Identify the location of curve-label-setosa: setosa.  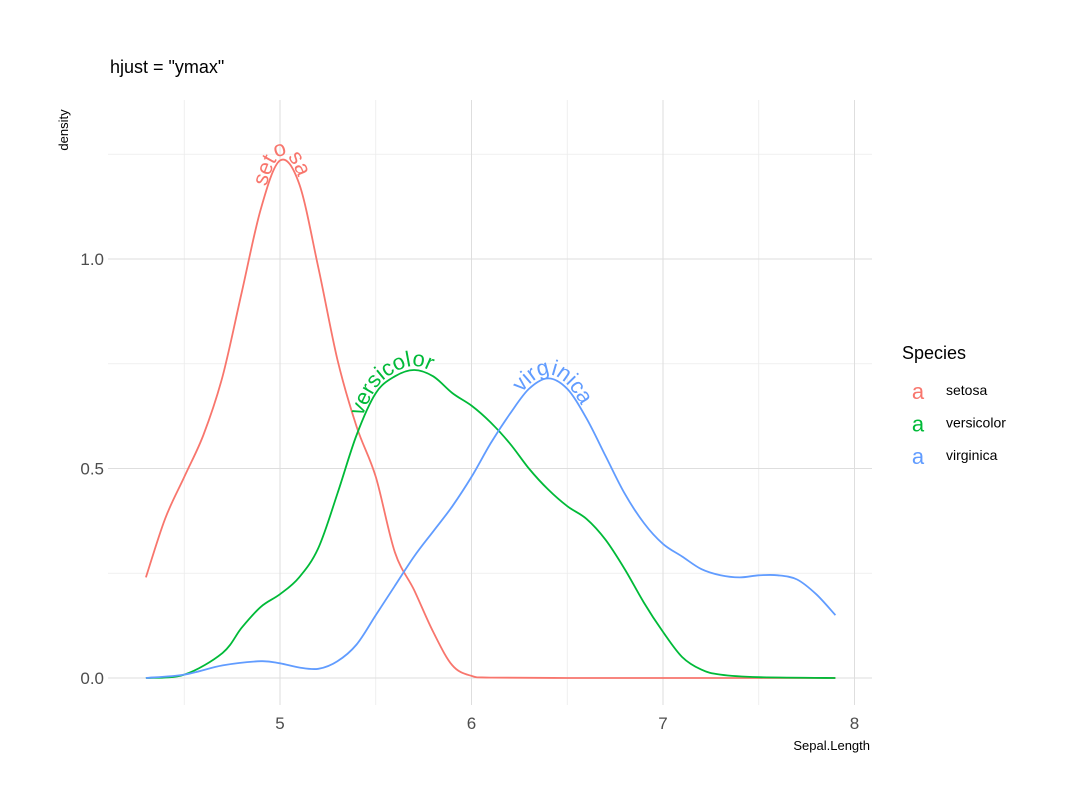
(282, 161).